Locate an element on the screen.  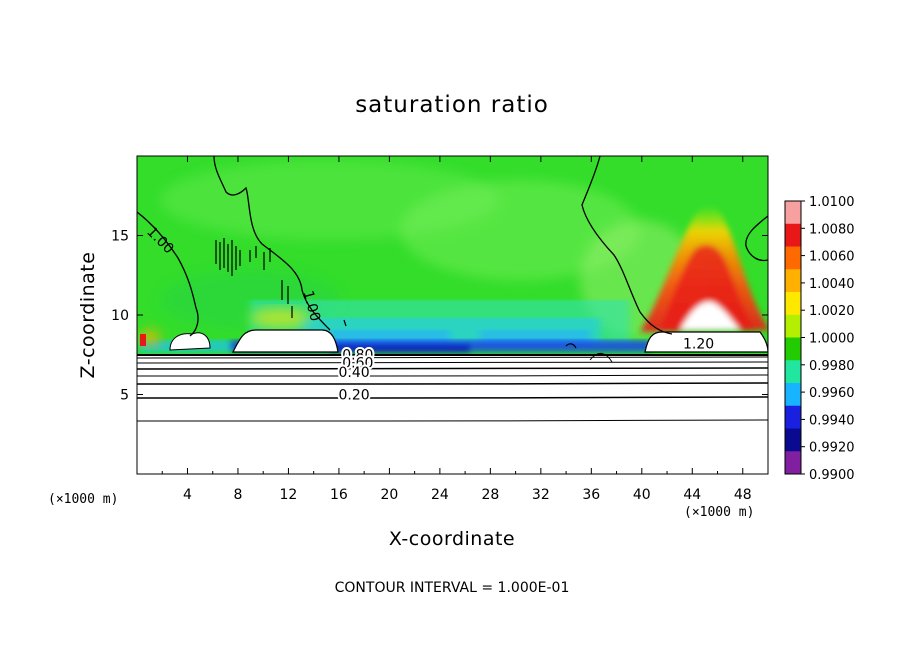
x-tick-label: 28 is located at coordinates (490, 495).